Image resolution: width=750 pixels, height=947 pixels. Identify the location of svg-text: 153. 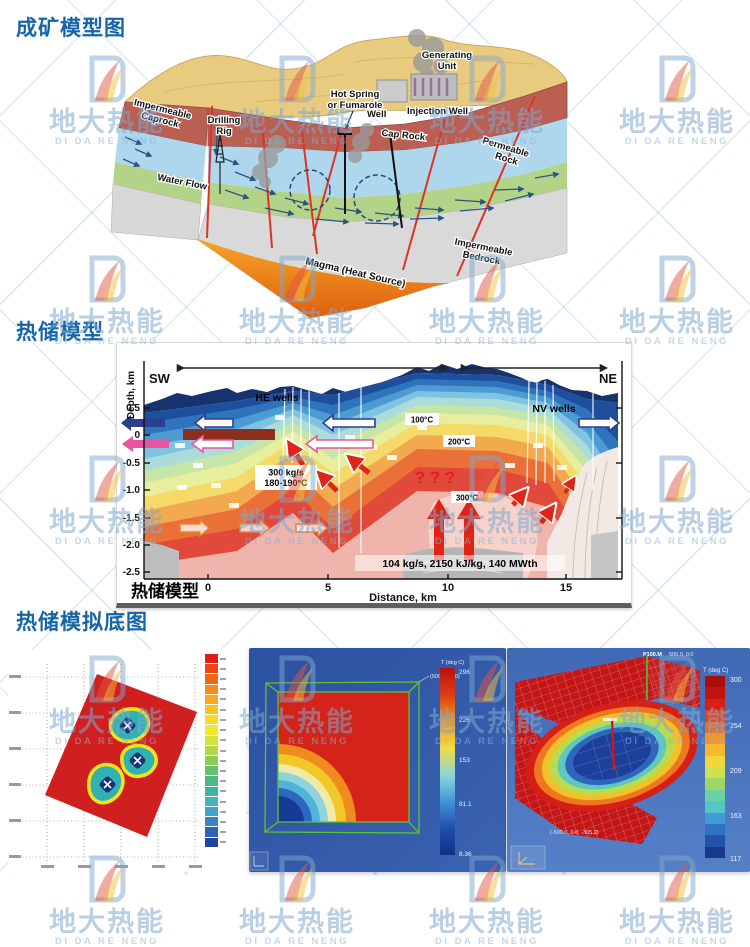
(464, 760).